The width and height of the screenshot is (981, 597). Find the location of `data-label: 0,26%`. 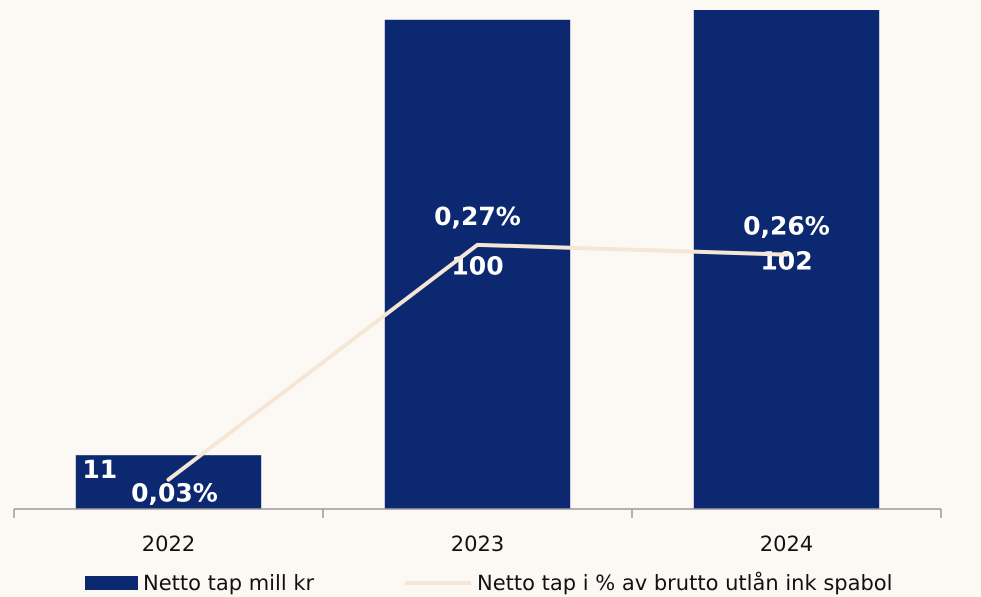

data-label: 0,26% is located at coordinates (786, 226).